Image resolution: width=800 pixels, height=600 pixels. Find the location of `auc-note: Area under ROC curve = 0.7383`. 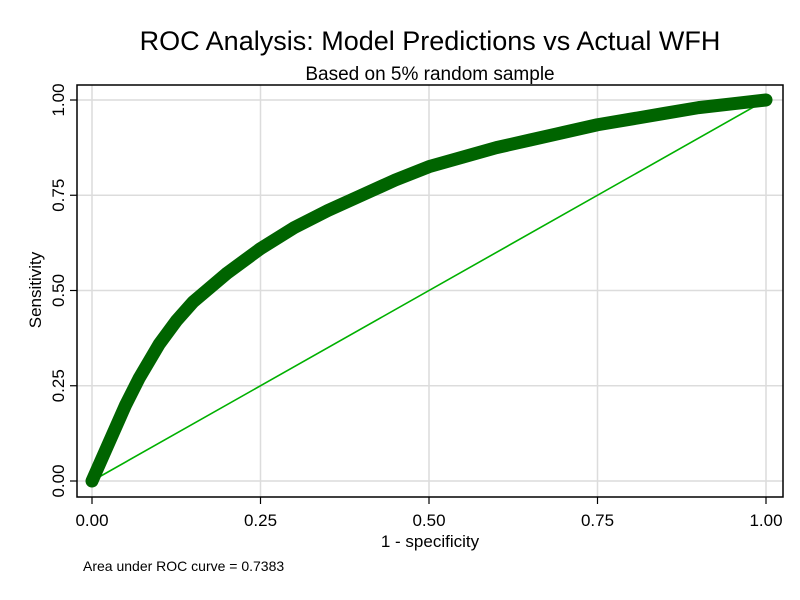

auc-note: Area under ROC curve = 0.7383 is located at coordinates (183, 566).